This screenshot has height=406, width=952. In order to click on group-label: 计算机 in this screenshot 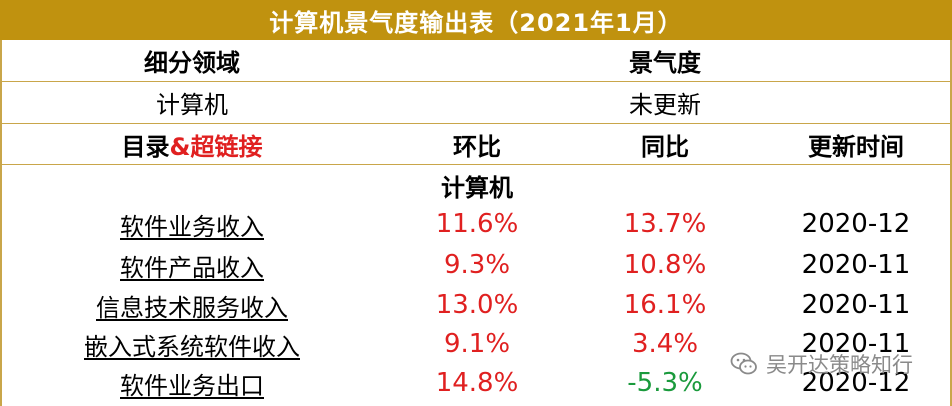, I will do `click(477, 187)`.